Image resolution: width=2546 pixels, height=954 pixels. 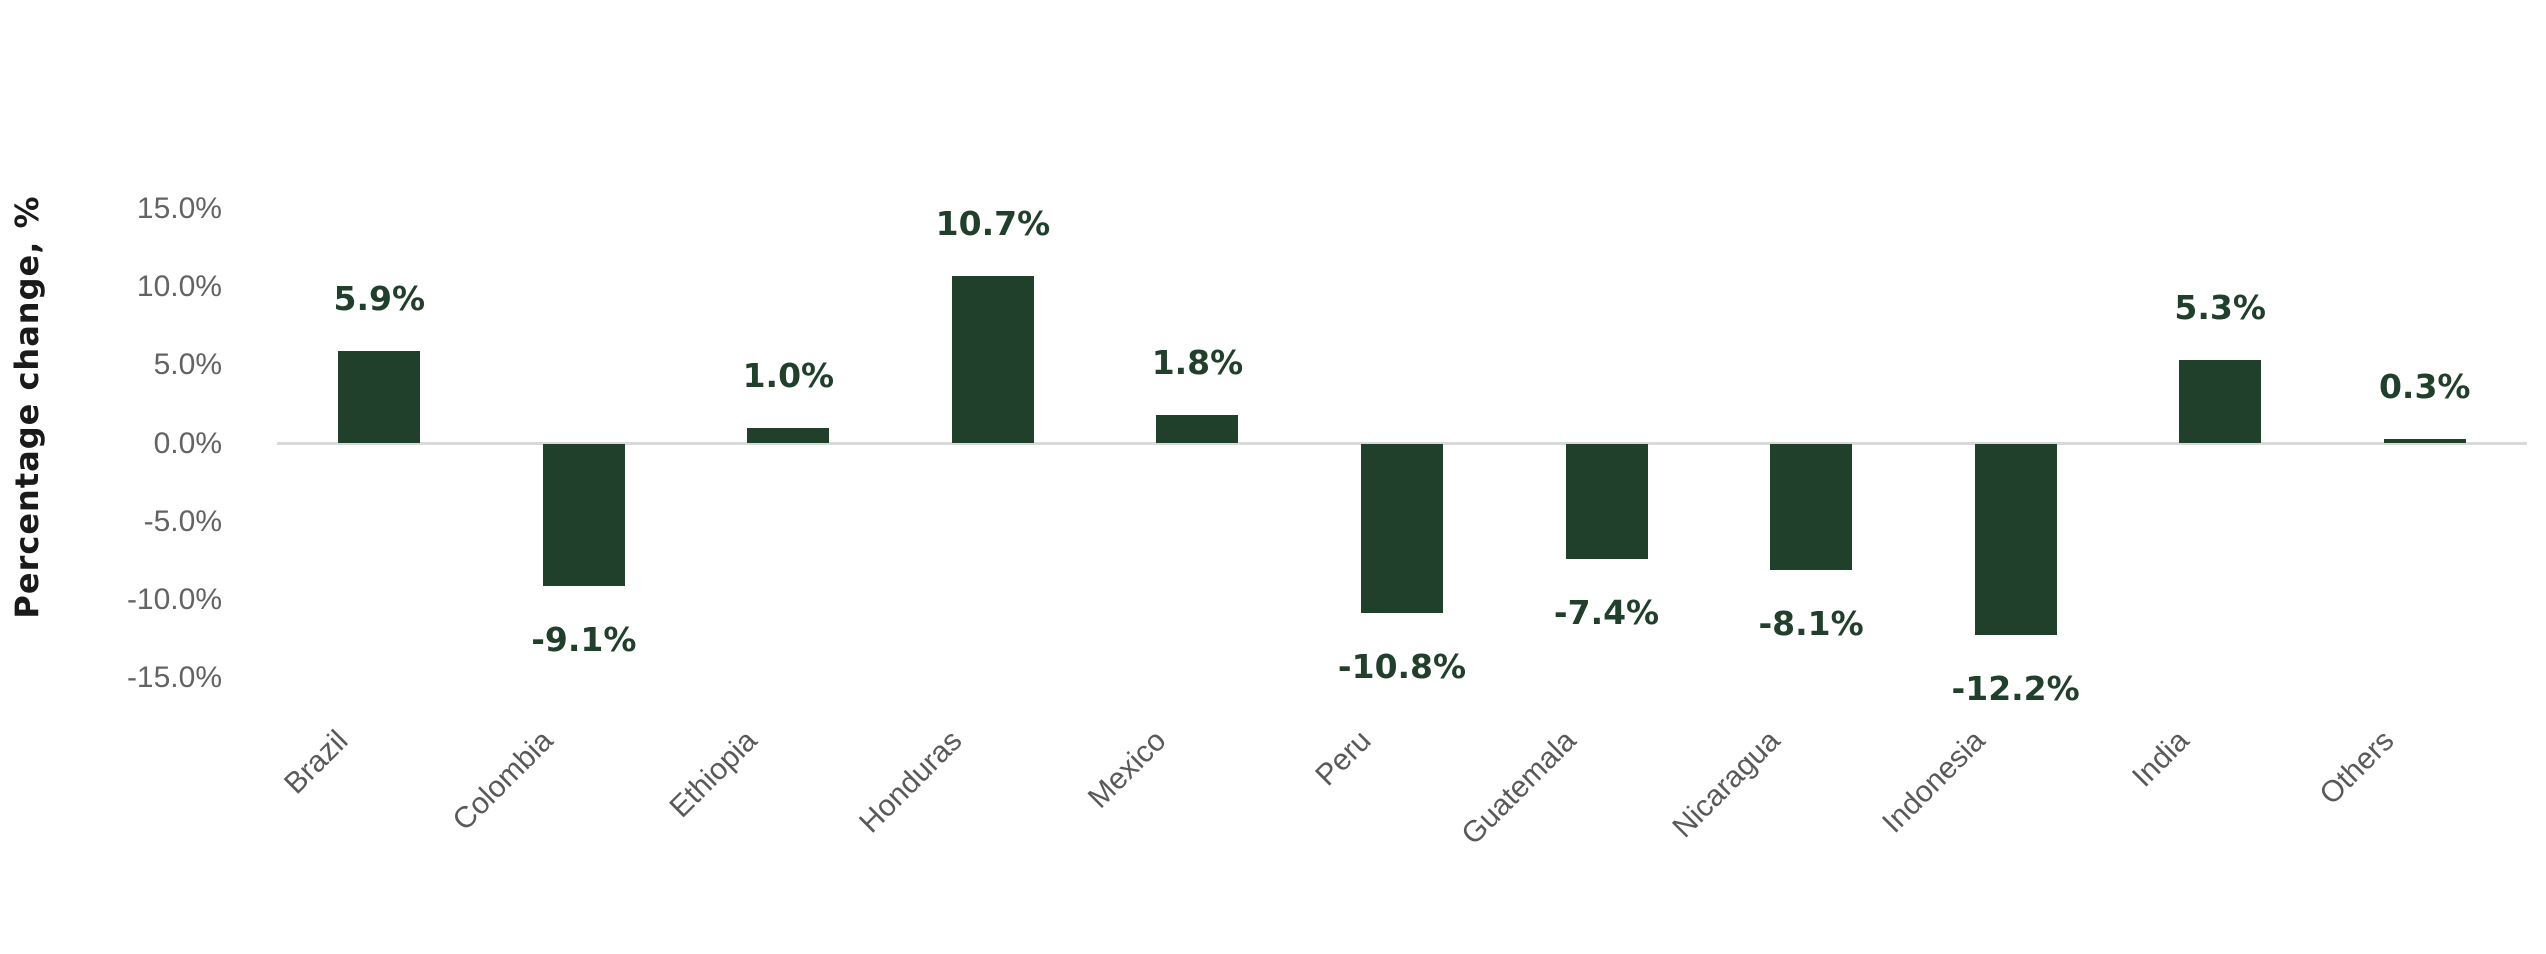 I want to click on y-axis-tick-label: -5.0%, so click(x=182, y=521).